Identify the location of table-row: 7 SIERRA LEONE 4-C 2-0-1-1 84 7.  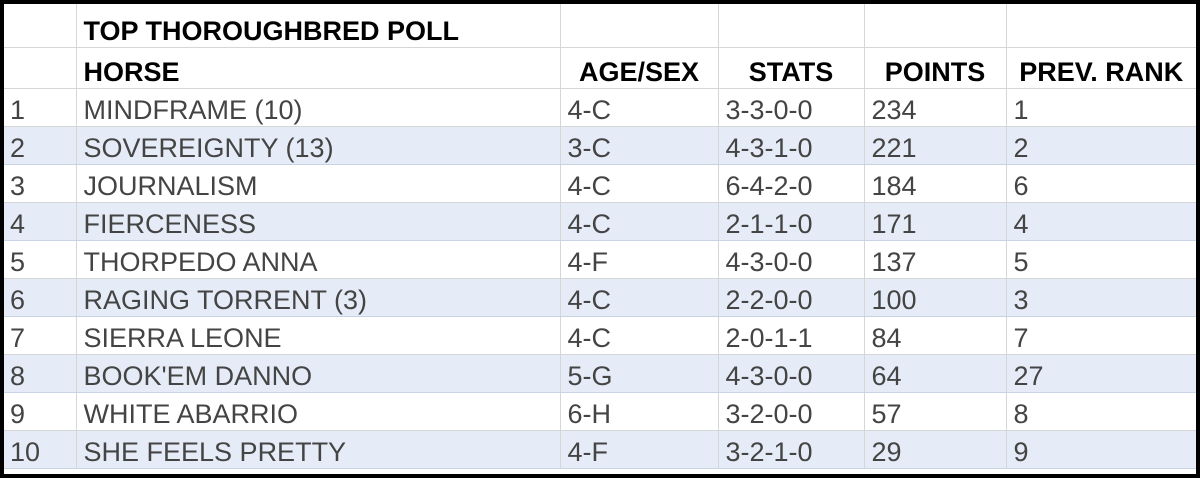
(600, 335).